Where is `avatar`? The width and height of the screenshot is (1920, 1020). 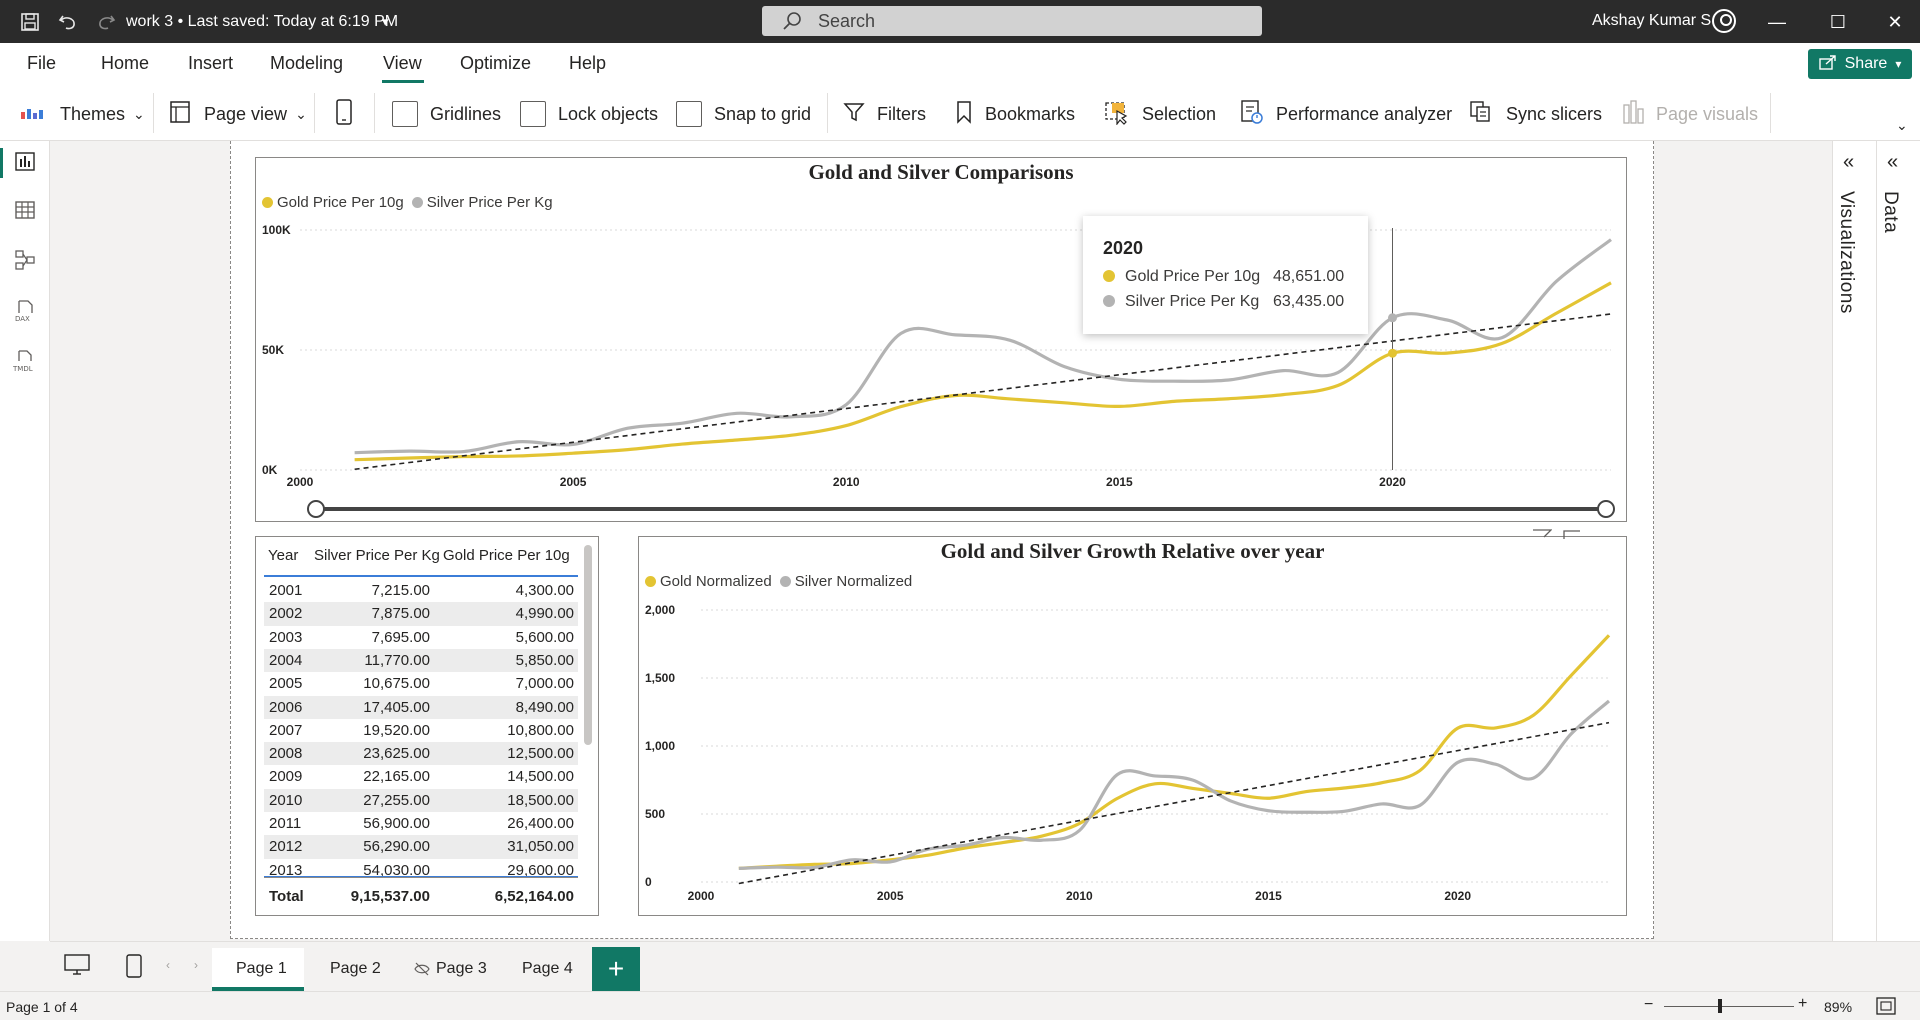
avatar is located at coordinates (1724, 21).